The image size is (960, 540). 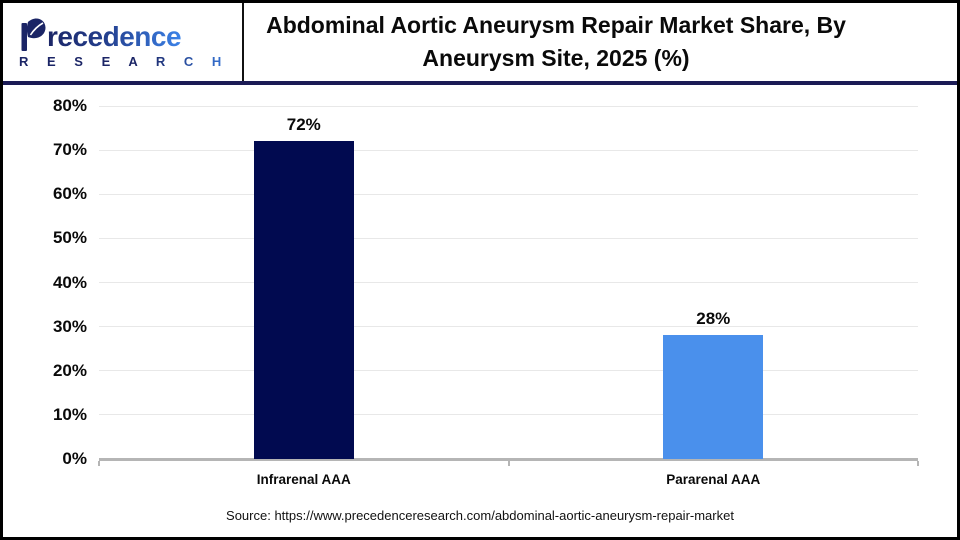 I want to click on x-axis-label: Pararenal AAA, so click(x=713, y=479).